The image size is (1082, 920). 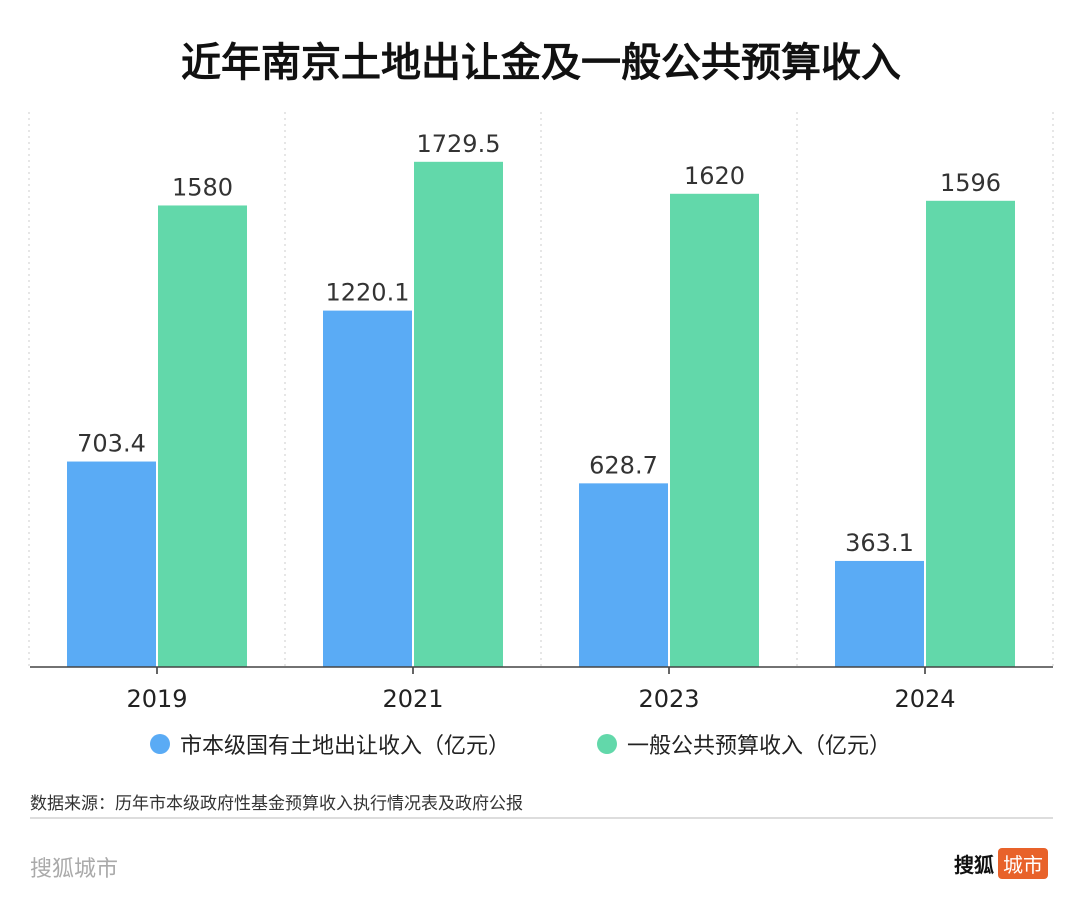 I want to click on logo-tag: 城市, so click(x=1023, y=863).